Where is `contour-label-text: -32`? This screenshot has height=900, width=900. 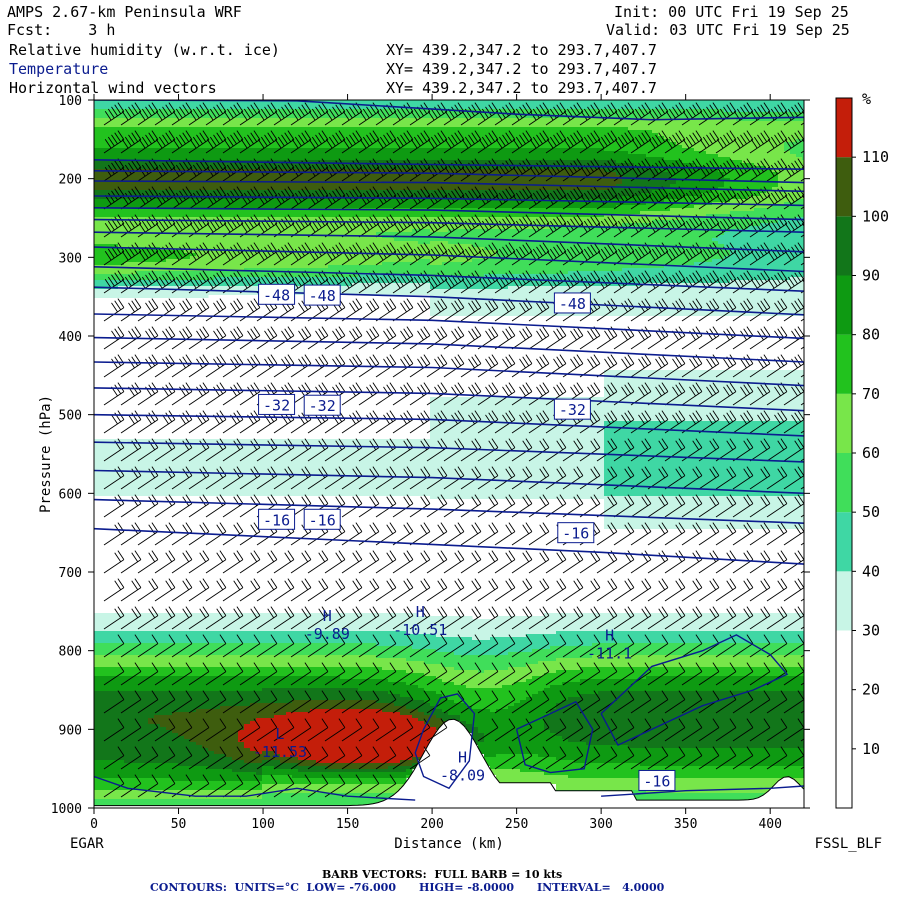
contour-label-text: -32 is located at coordinates (572, 410).